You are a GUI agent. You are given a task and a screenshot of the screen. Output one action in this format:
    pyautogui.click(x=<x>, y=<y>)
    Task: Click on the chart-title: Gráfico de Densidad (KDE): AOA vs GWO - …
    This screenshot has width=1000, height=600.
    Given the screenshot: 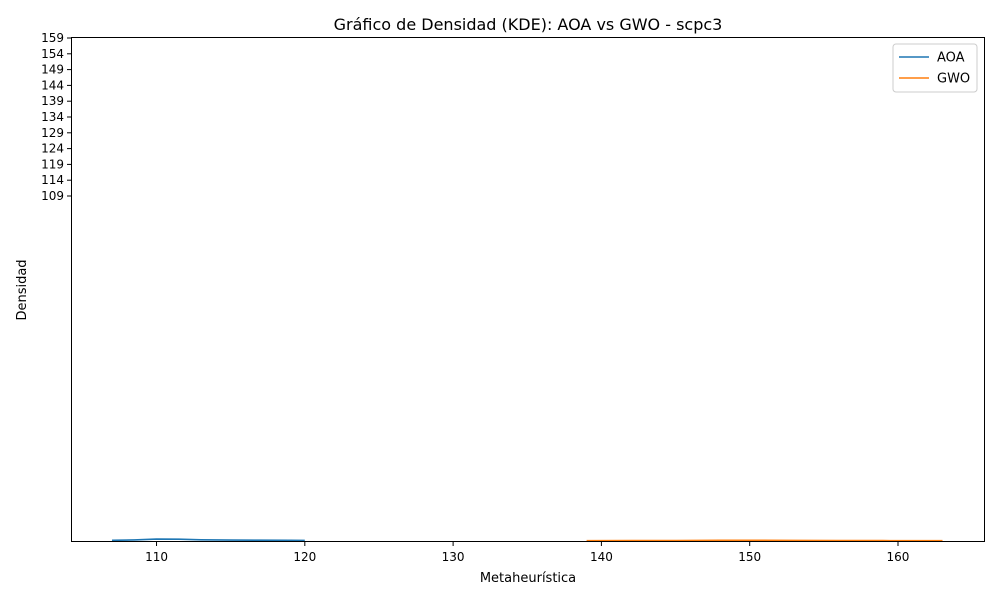 What is the action you would take?
    pyautogui.click(x=528, y=24)
    